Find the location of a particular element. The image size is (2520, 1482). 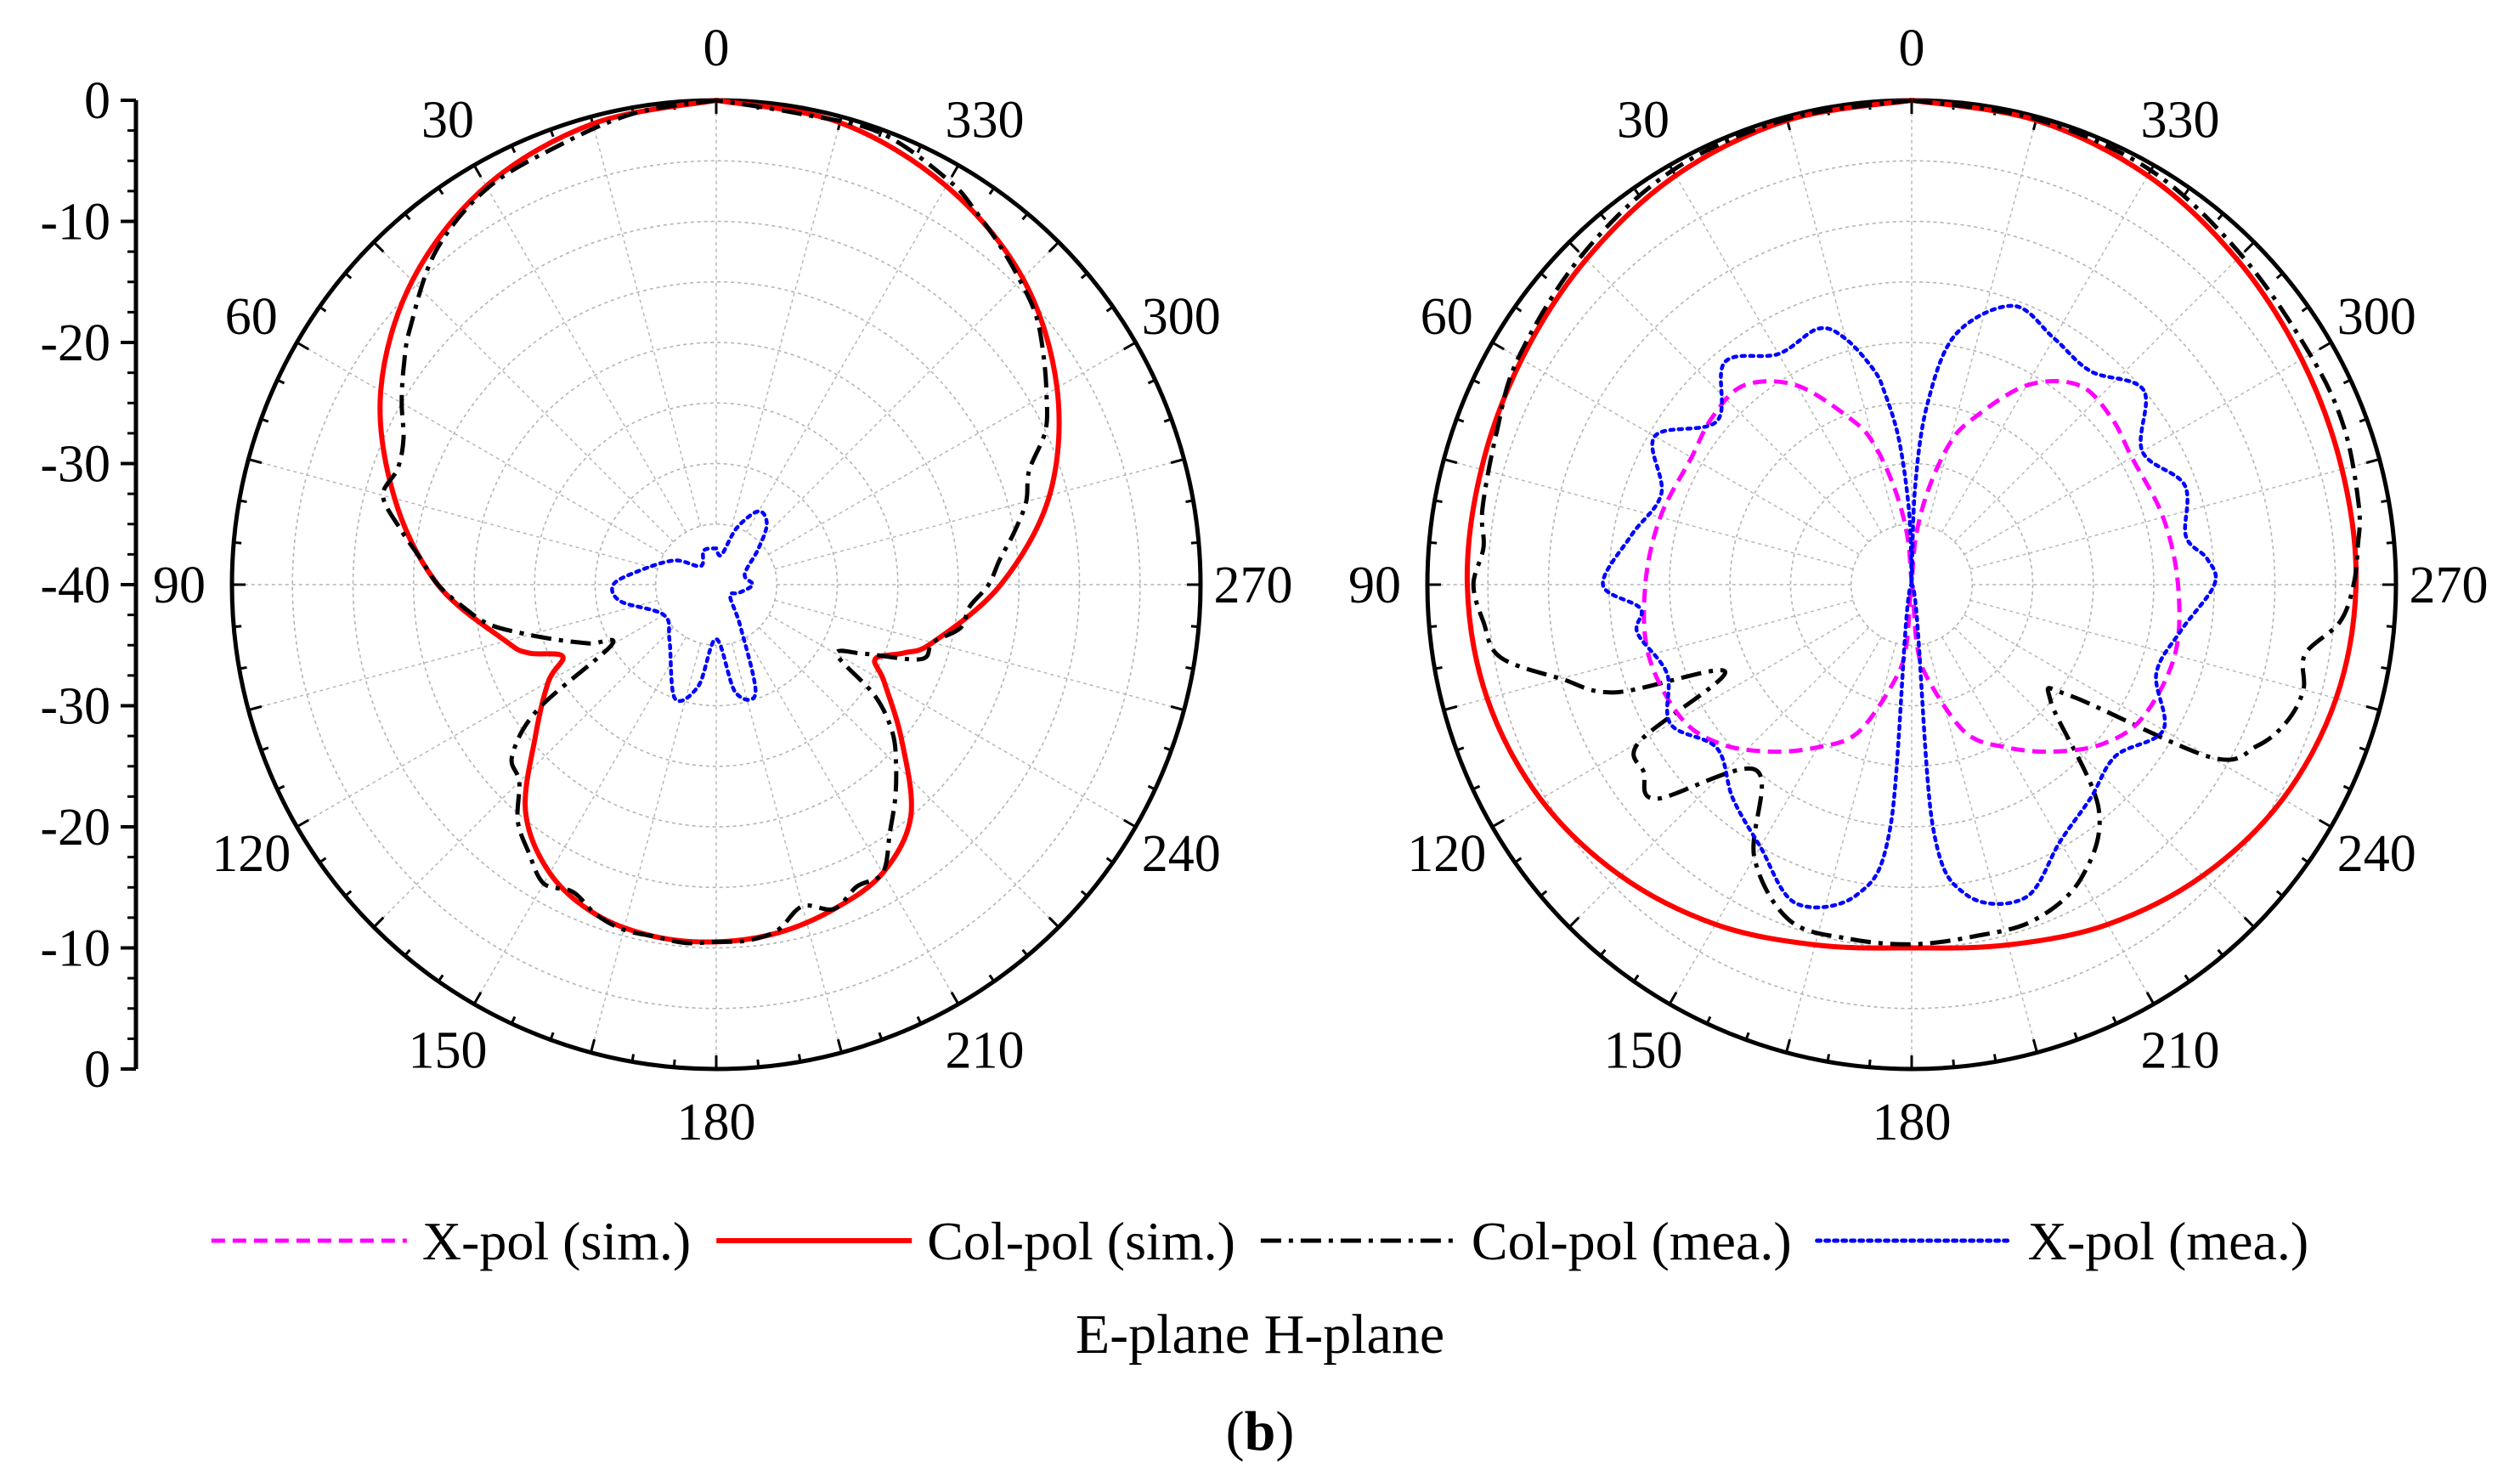

angle-tick-label: 330 is located at coordinates (2180, 121).